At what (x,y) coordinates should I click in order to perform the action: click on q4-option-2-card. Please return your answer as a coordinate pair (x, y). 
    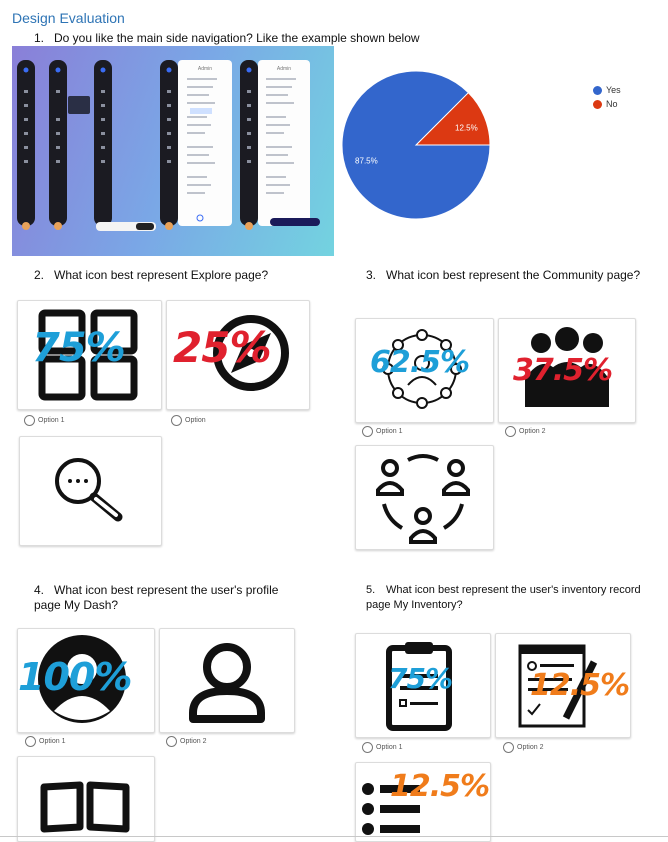
    Looking at the image, I should click on (227, 680).